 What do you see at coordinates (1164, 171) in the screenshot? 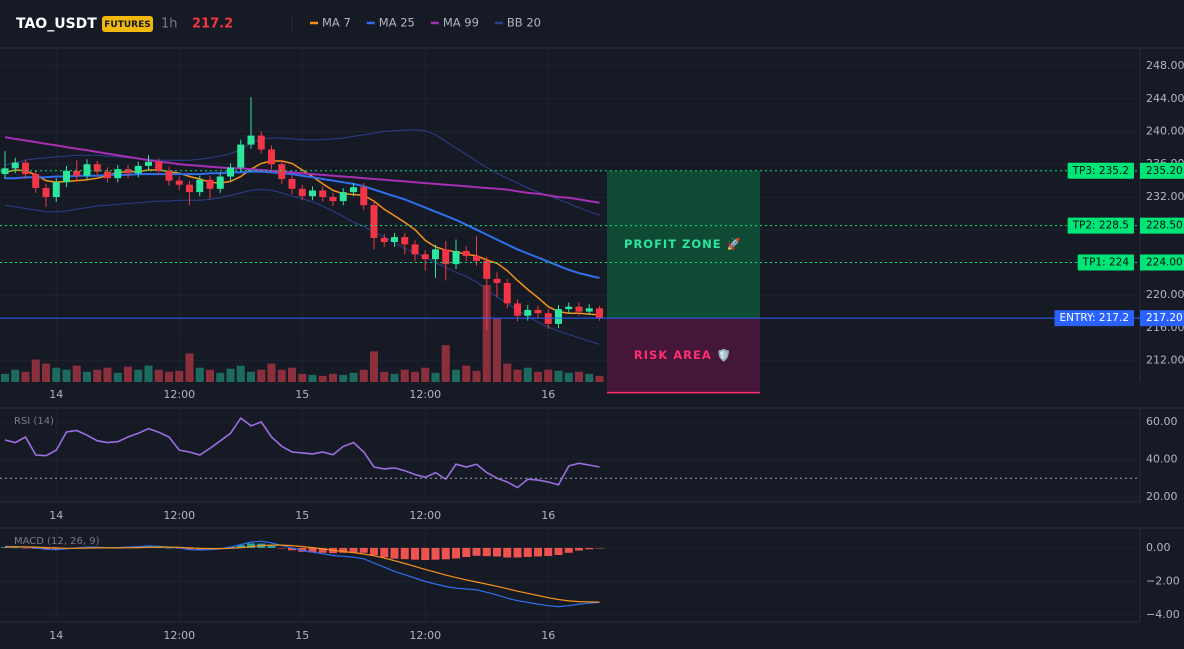
I see `price-tag-label: 235.20` at bounding box center [1164, 171].